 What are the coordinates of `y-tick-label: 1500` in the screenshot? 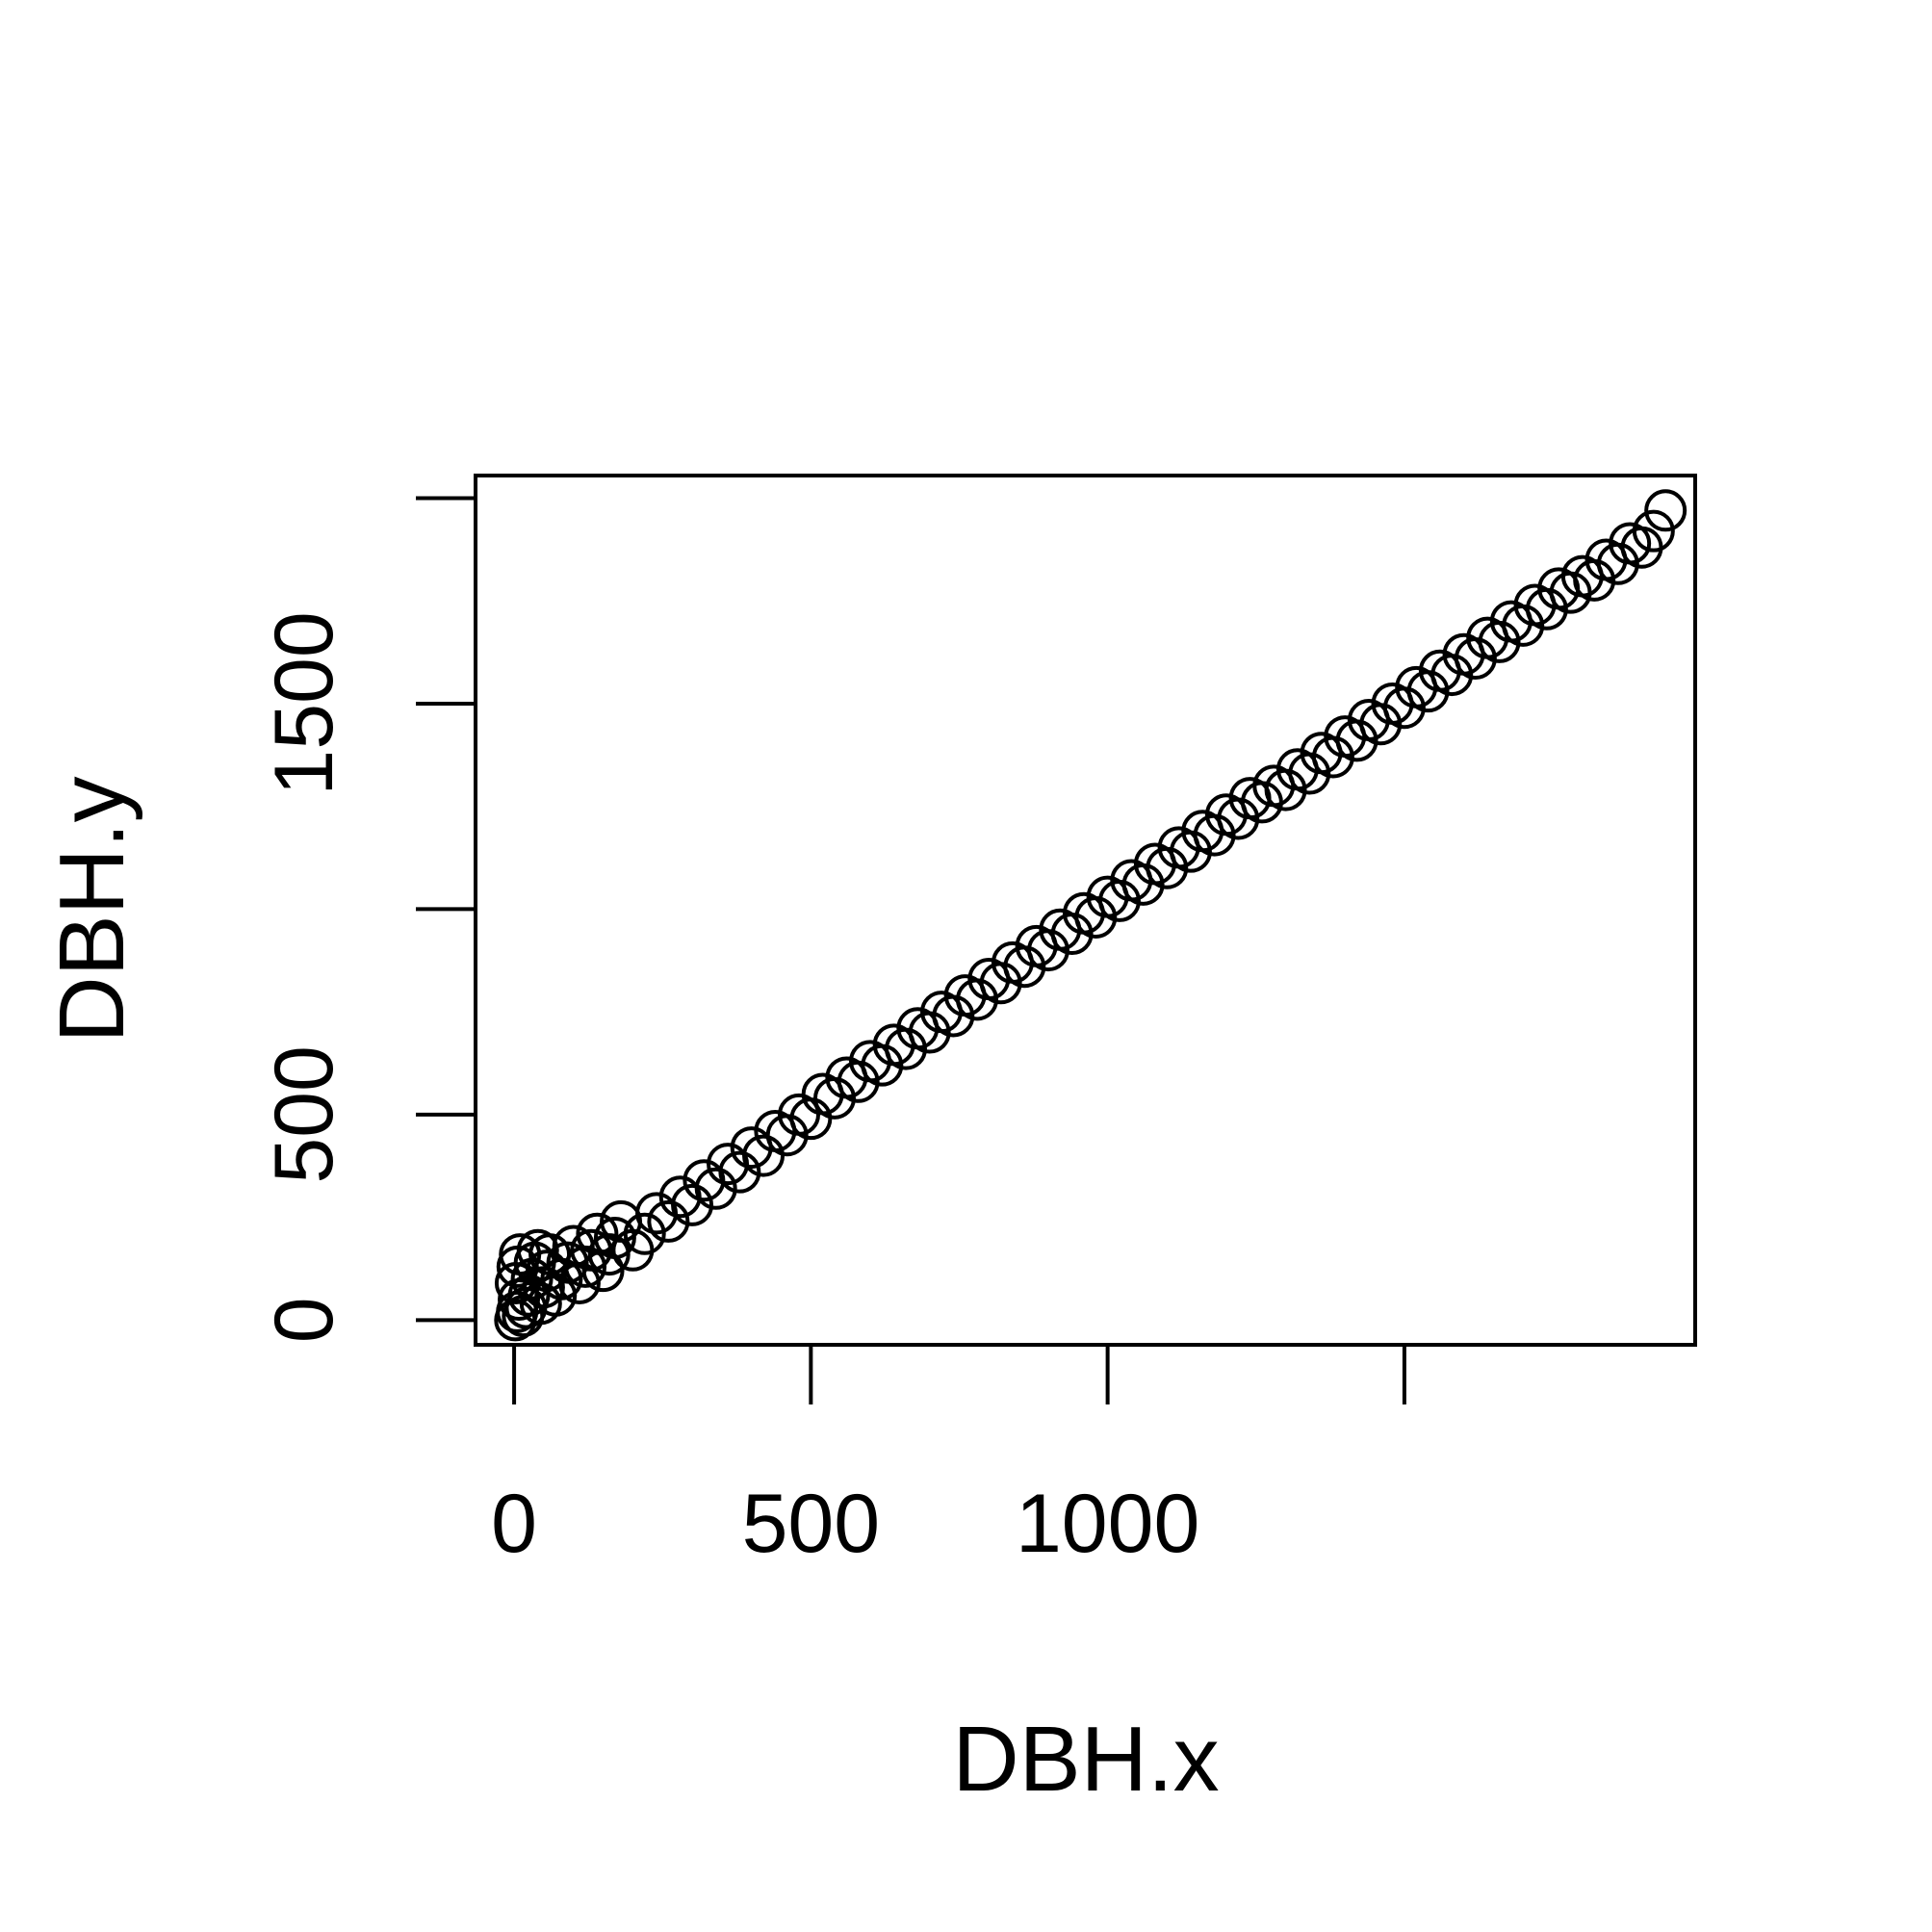 It's located at (304, 703).